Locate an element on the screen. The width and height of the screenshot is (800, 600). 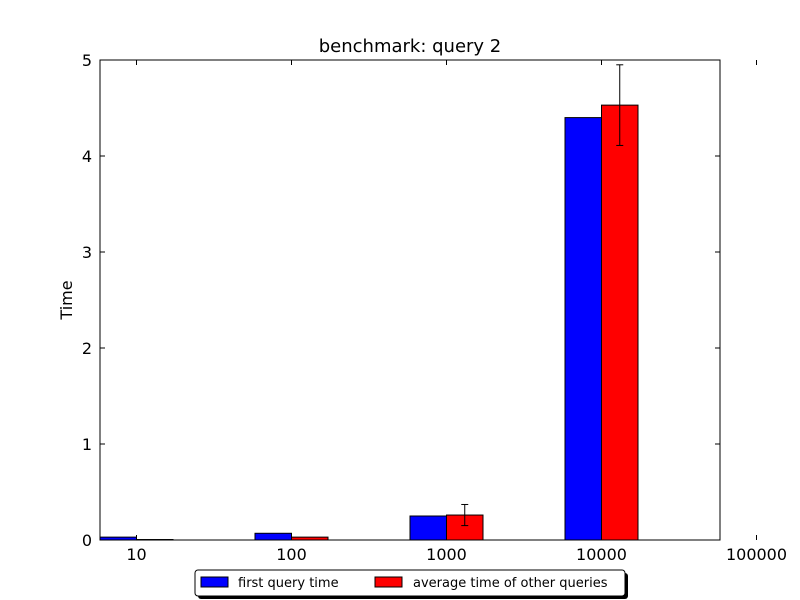
y-tick-label: 4 is located at coordinates (87, 156).